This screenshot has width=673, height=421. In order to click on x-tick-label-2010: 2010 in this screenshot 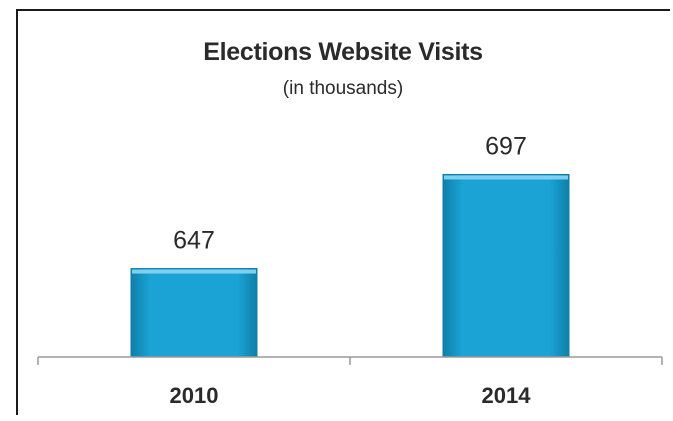, I will do `click(194, 395)`.